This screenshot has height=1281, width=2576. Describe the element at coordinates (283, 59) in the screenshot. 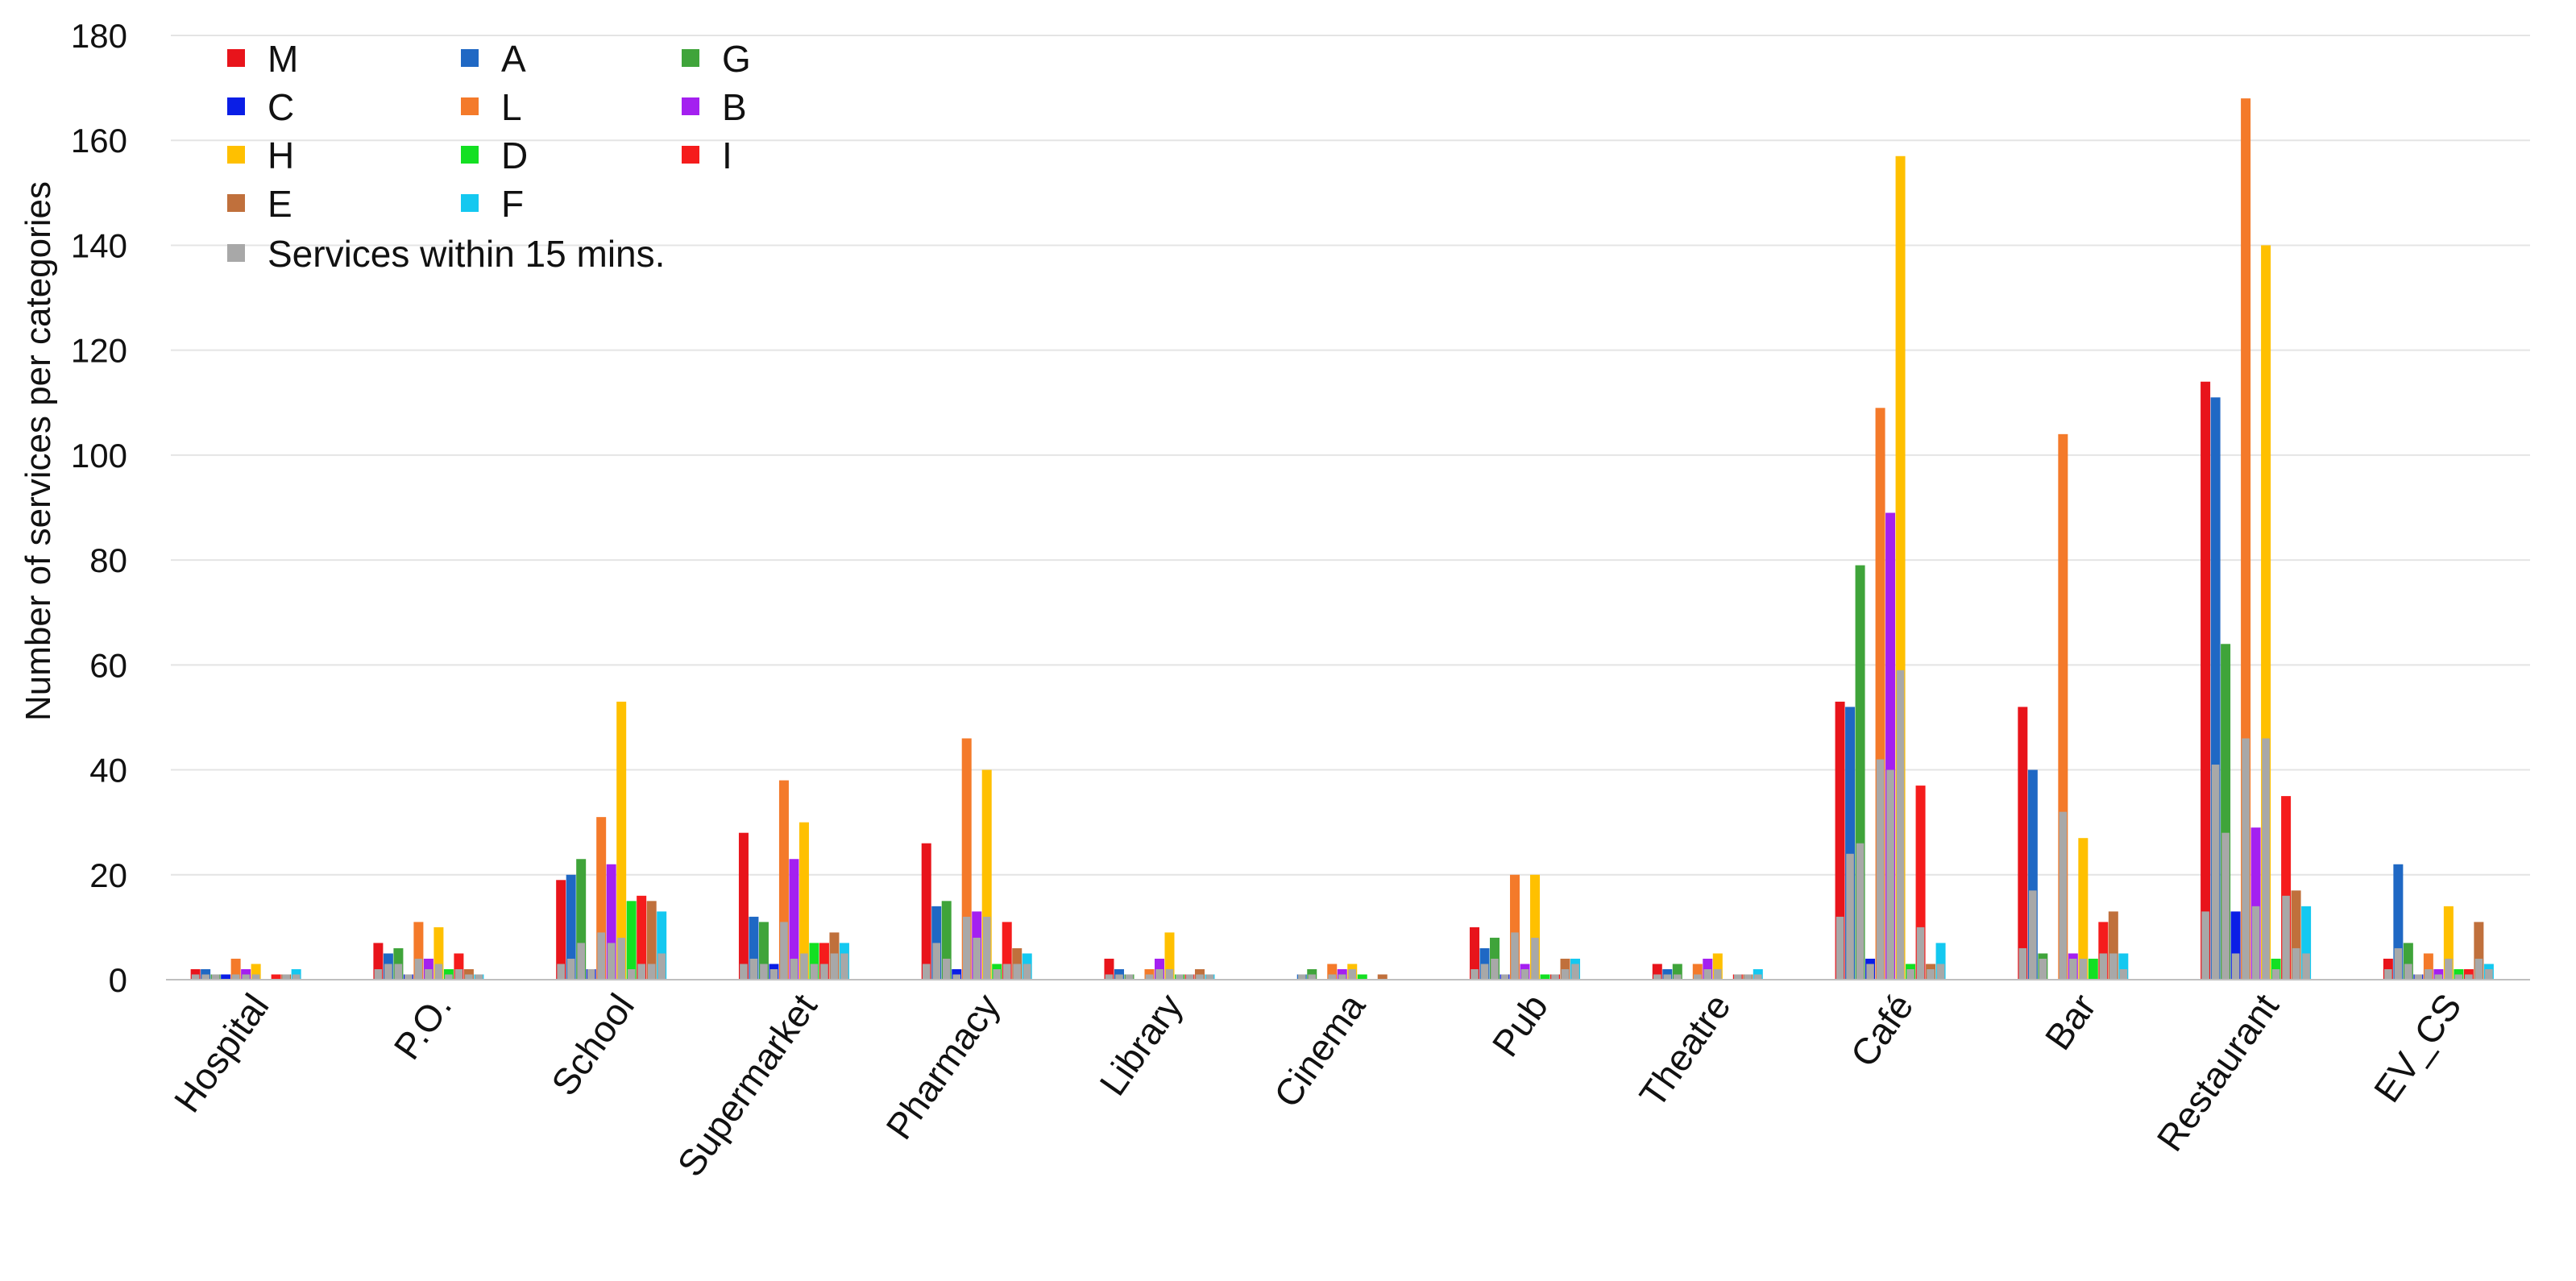

I see `legend-label-M: M` at that location.